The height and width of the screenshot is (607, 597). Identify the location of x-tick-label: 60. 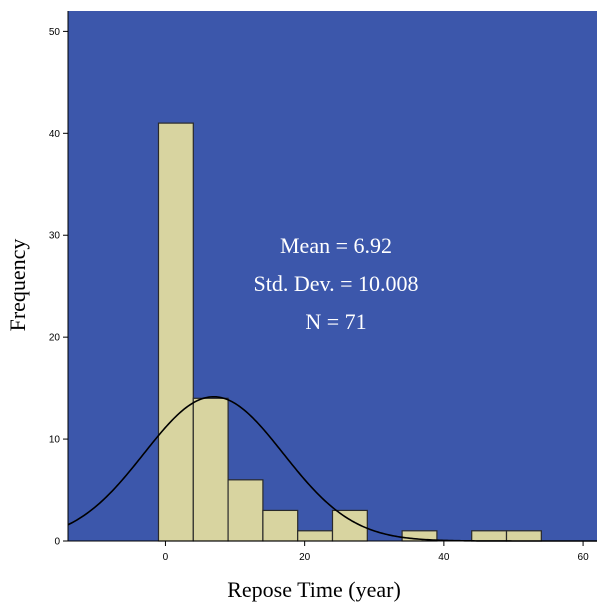
(584, 557).